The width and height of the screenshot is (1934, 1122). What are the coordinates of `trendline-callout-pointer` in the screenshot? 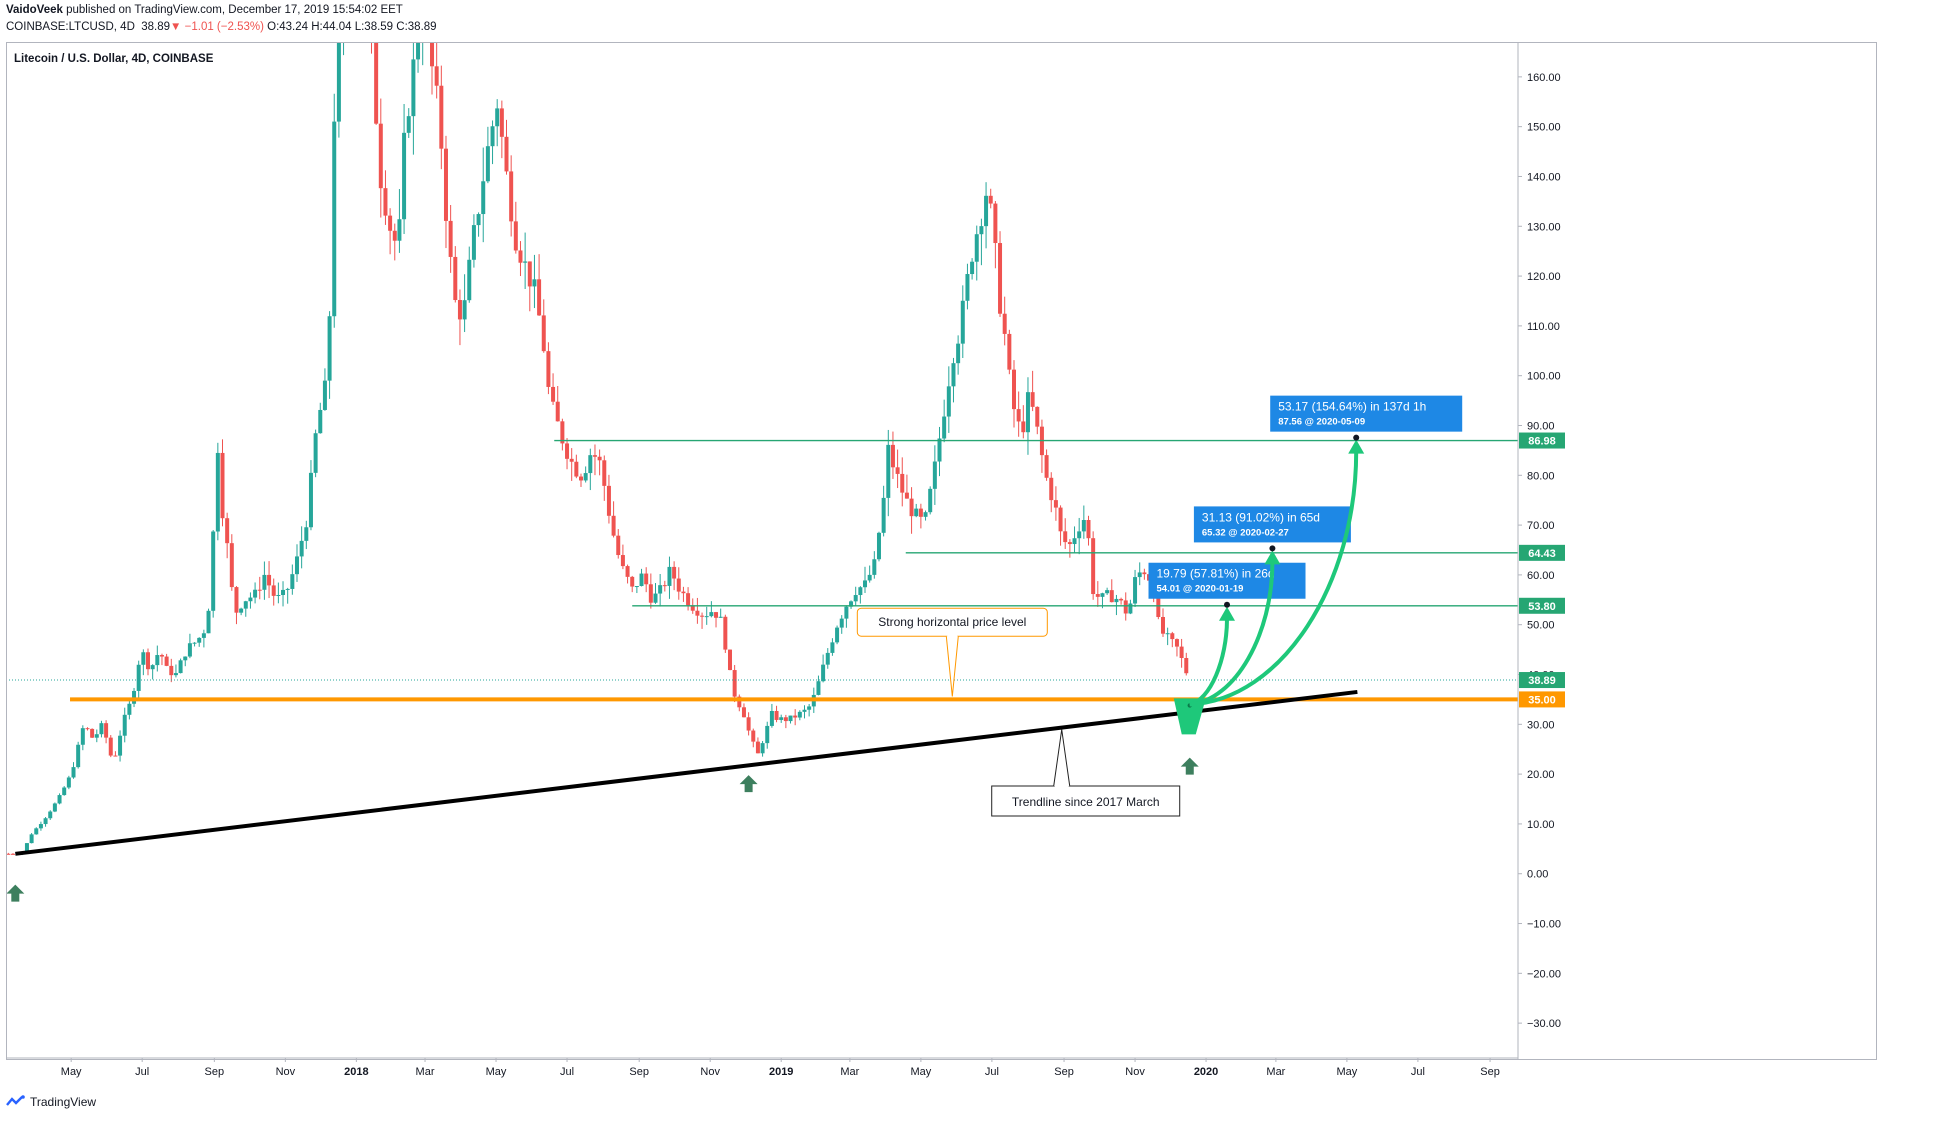 It's located at (1062, 758).